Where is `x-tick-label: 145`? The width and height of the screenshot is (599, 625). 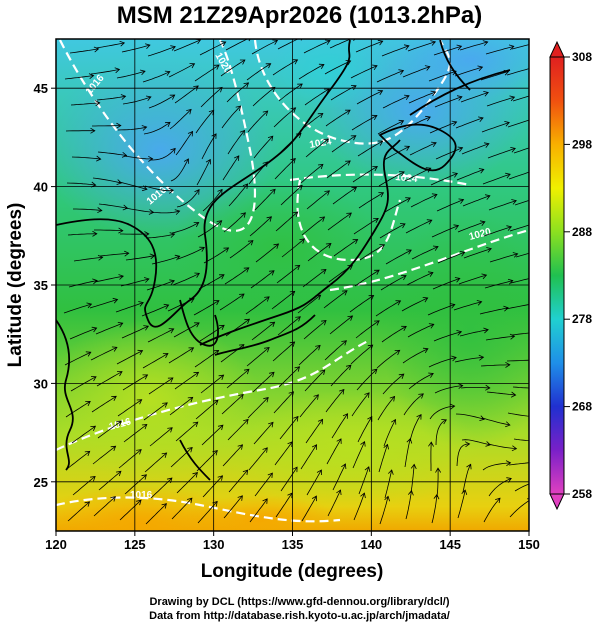 x-tick-label: 145 is located at coordinates (450, 544).